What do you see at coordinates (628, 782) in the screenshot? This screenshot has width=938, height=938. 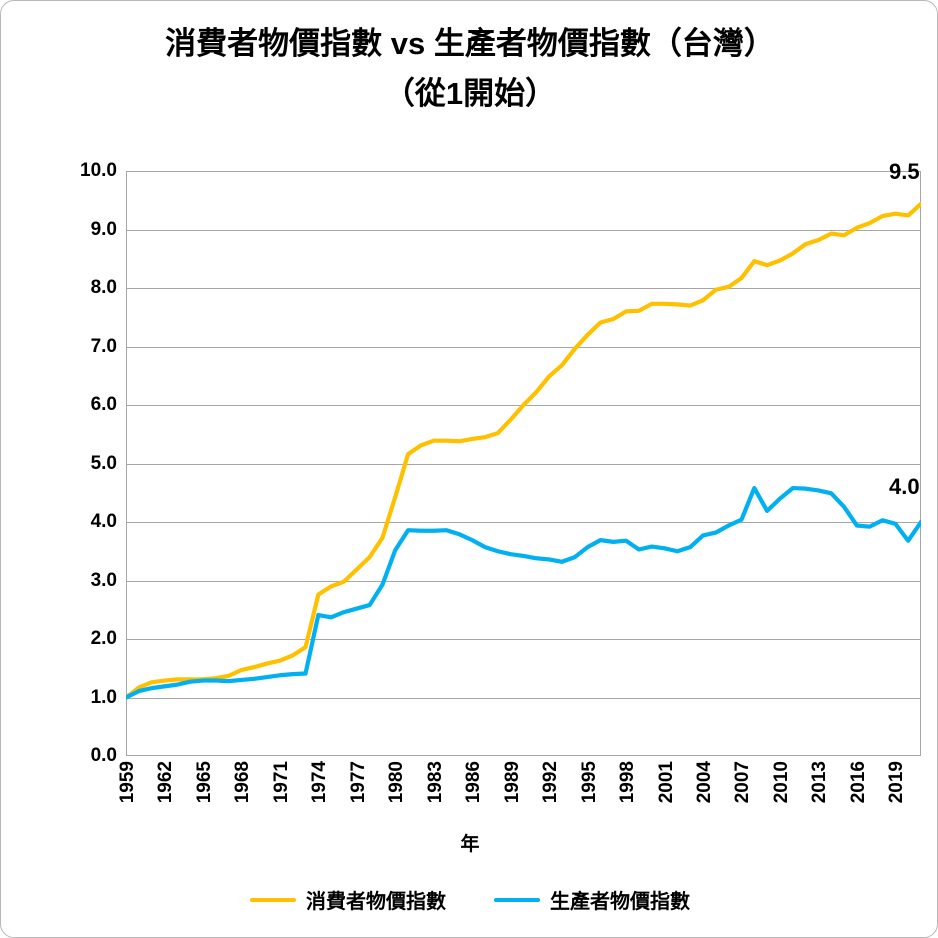 I see `x-axis-tick-label: 1998` at bounding box center [628, 782].